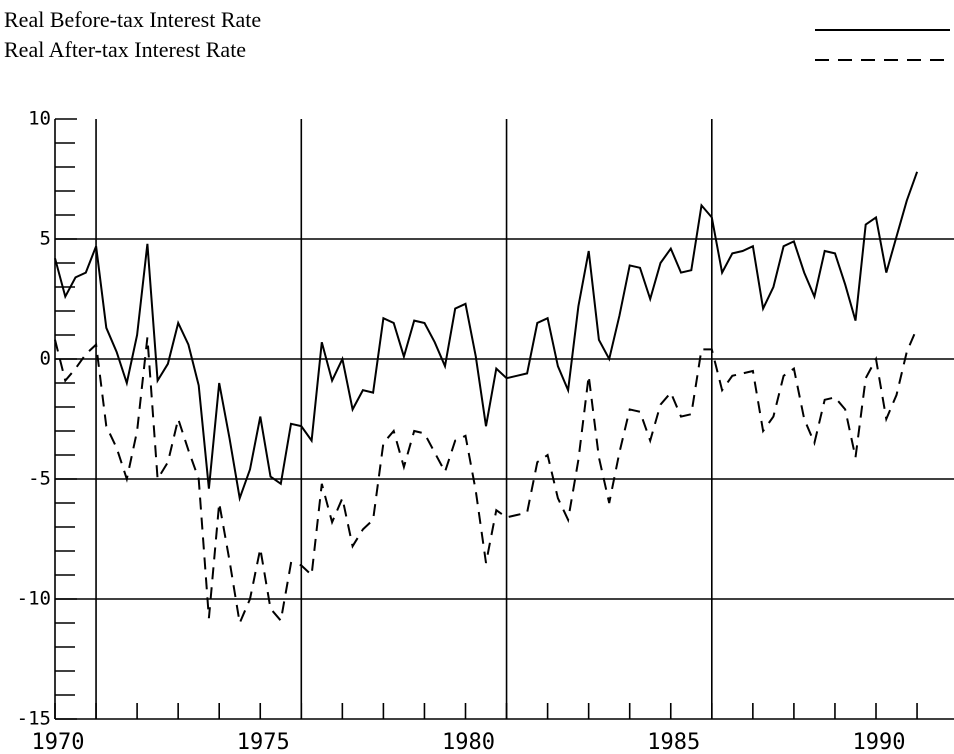  What do you see at coordinates (879, 742) in the screenshot?
I see `x-tick-label: 1990` at bounding box center [879, 742].